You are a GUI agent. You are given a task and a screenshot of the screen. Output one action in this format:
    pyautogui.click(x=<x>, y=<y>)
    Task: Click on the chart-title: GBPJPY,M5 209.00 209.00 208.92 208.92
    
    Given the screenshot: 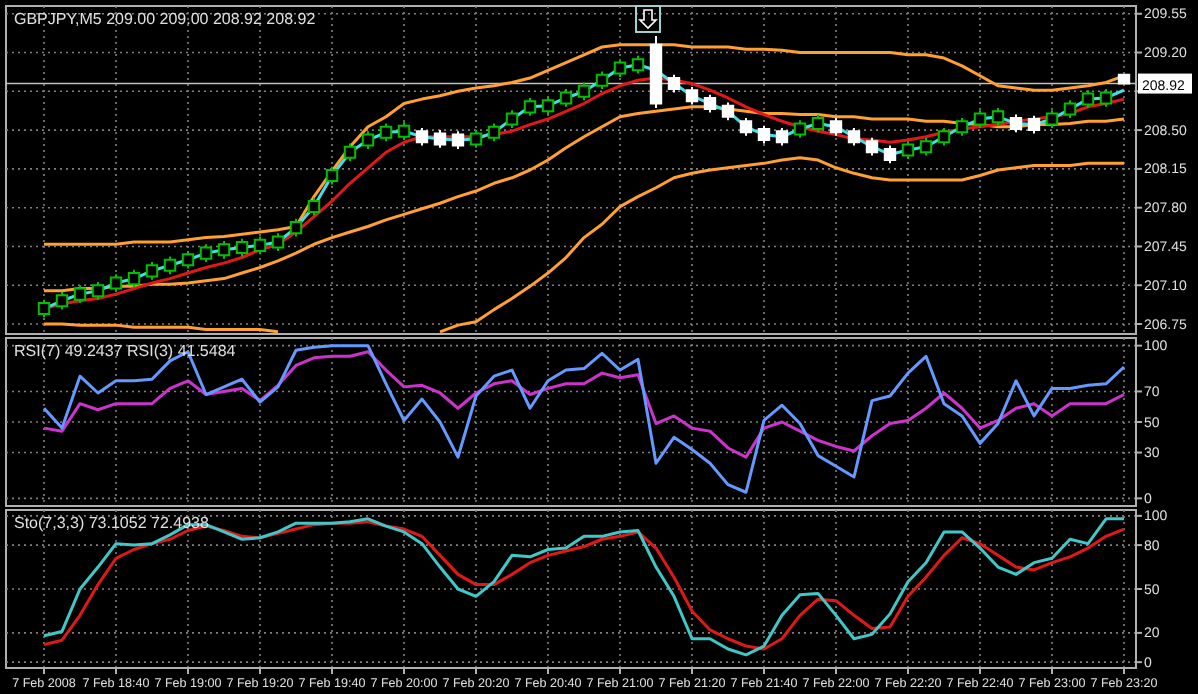 What is the action you would take?
    pyautogui.click(x=165, y=19)
    